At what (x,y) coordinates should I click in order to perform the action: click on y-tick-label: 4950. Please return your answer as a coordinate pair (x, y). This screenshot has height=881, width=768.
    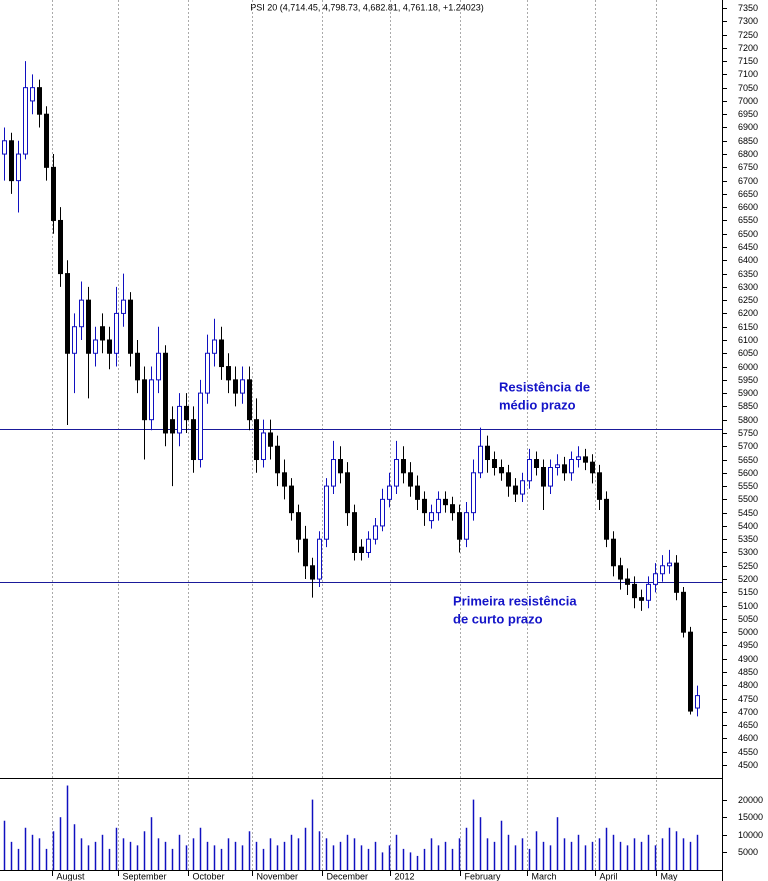
    Looking at the image, I should click on (748, 645).